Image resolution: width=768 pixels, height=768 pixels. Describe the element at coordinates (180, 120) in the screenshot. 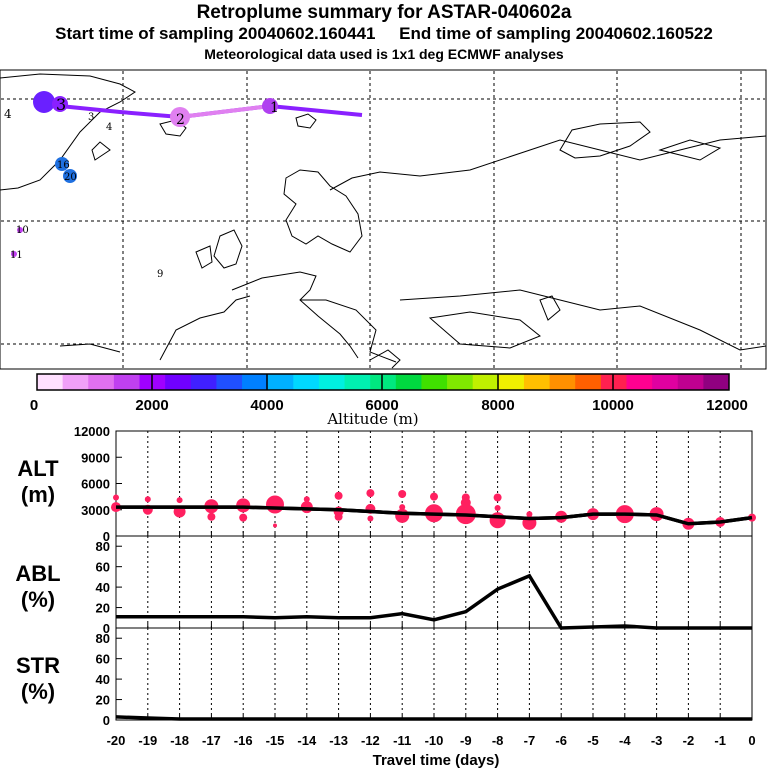

I see `map-label: 2` at that location.